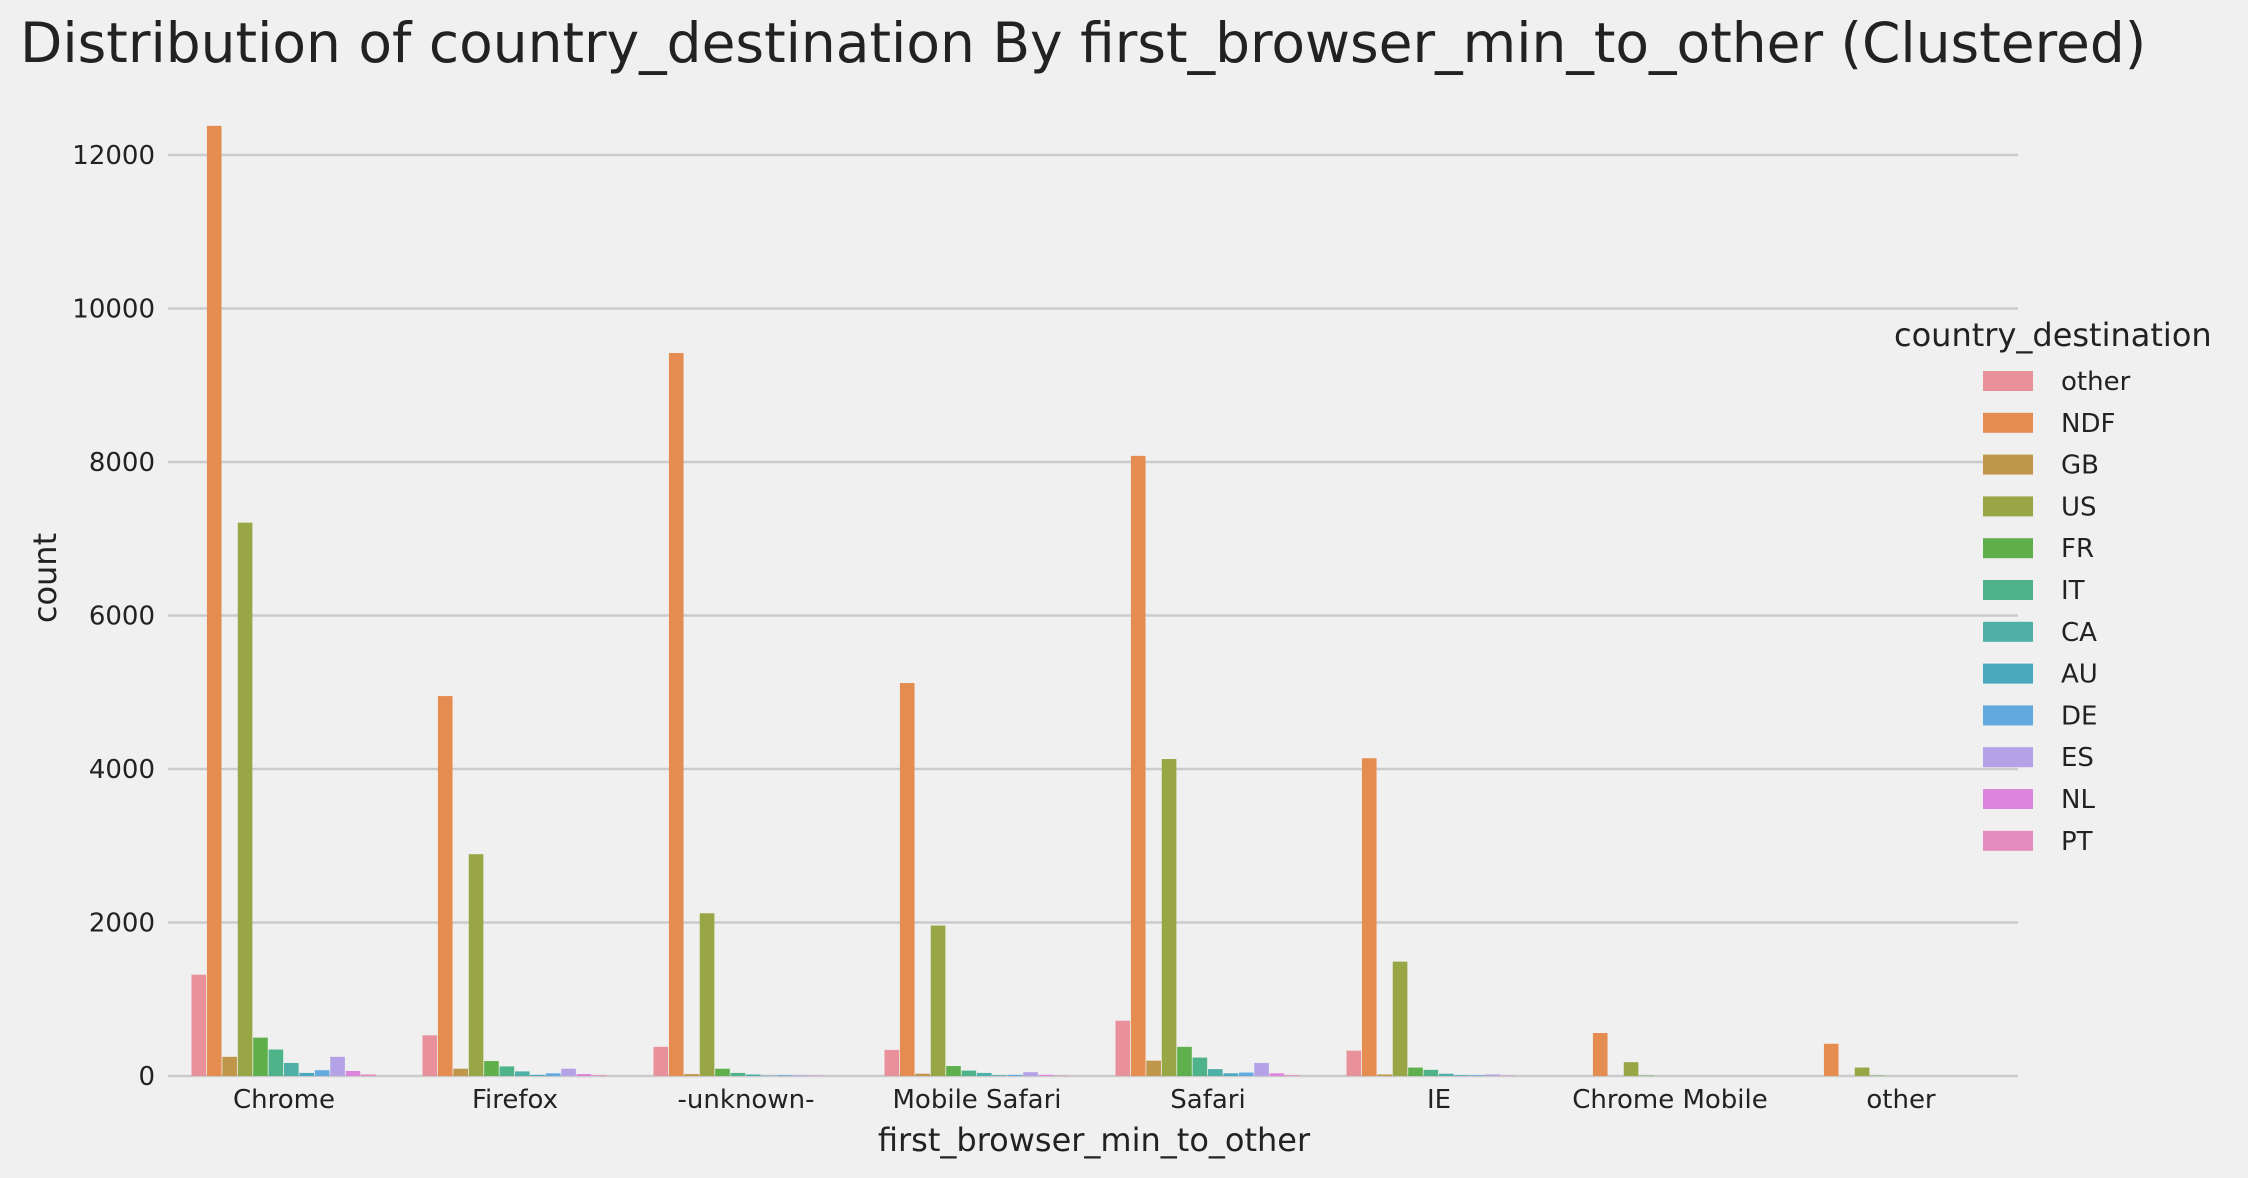  What do you see at coordinates (1207, 1100) in the screenshot?
I see `x-tick-label: Safari` at bounding box center [1207, 1100].